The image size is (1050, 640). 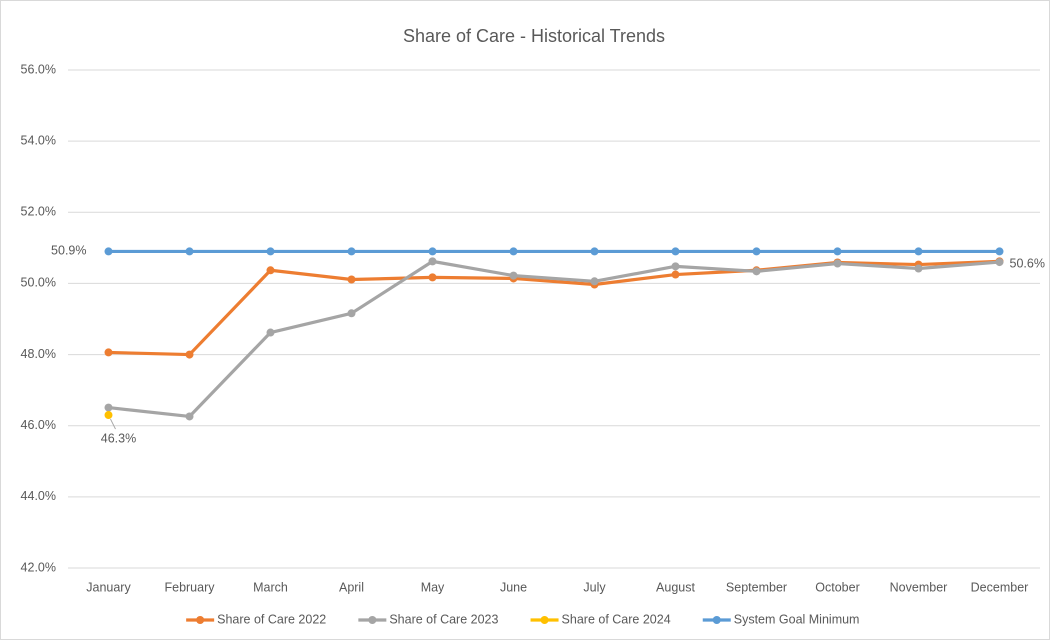 I want to click on x-tick-label: August, so click(x=675, y=587).